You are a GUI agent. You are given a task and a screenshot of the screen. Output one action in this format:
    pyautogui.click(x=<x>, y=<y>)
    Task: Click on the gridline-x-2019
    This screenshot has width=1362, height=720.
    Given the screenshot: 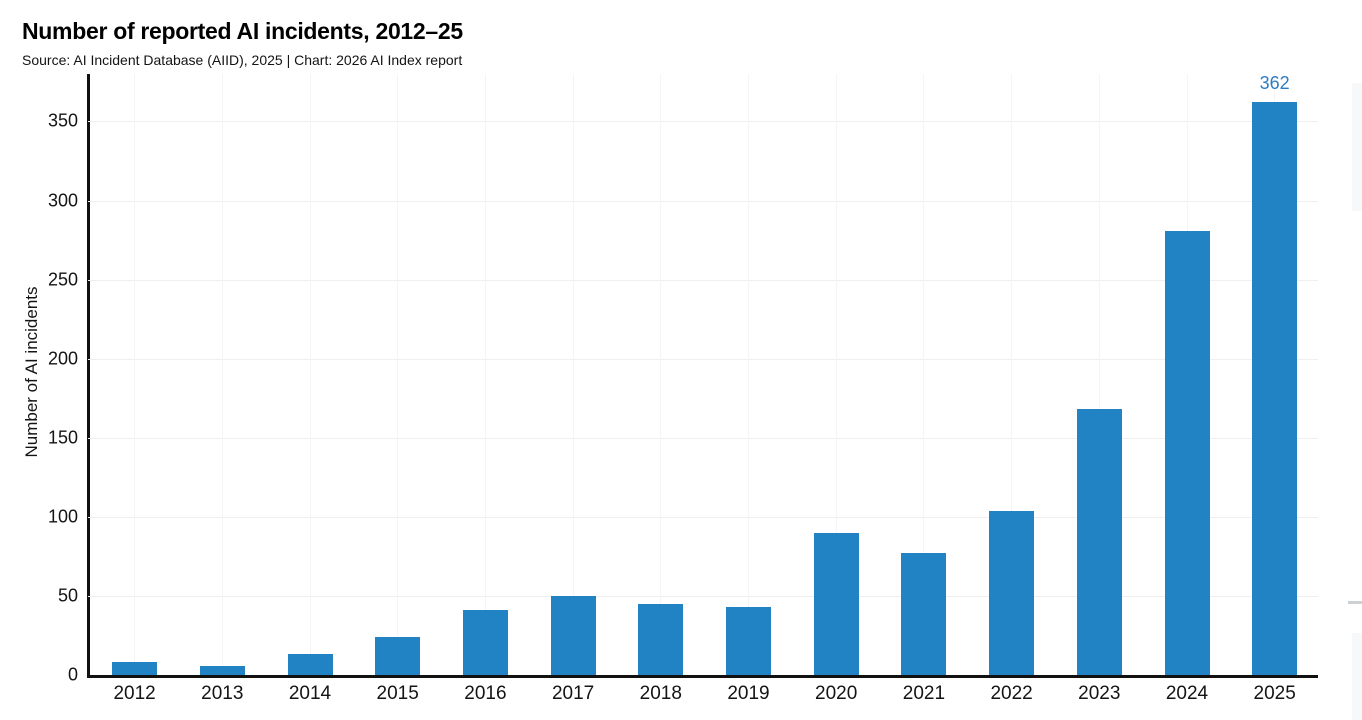 What is the action you would take?
    pyautogui.click(x=748, y=374)
    